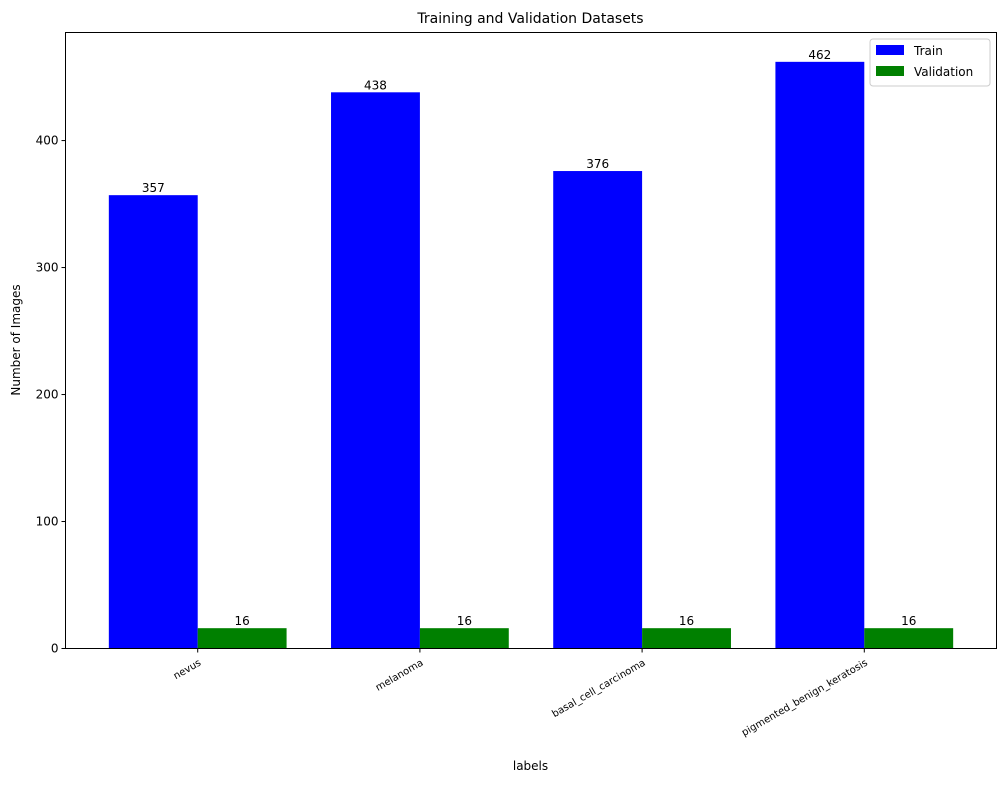 This screenshot has height=786, width=1005. I want to click on bar-validation-nevus, so click(242, 638).